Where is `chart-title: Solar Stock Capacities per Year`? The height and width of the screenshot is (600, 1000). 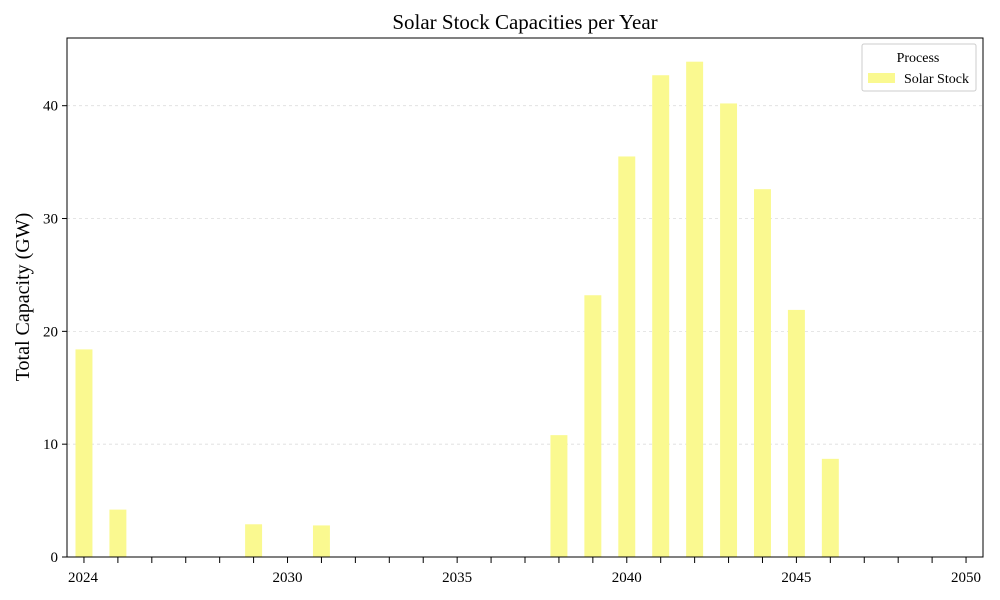 chart-title: Solar Stock Capacities per Year is located at coordinates (524, 22).